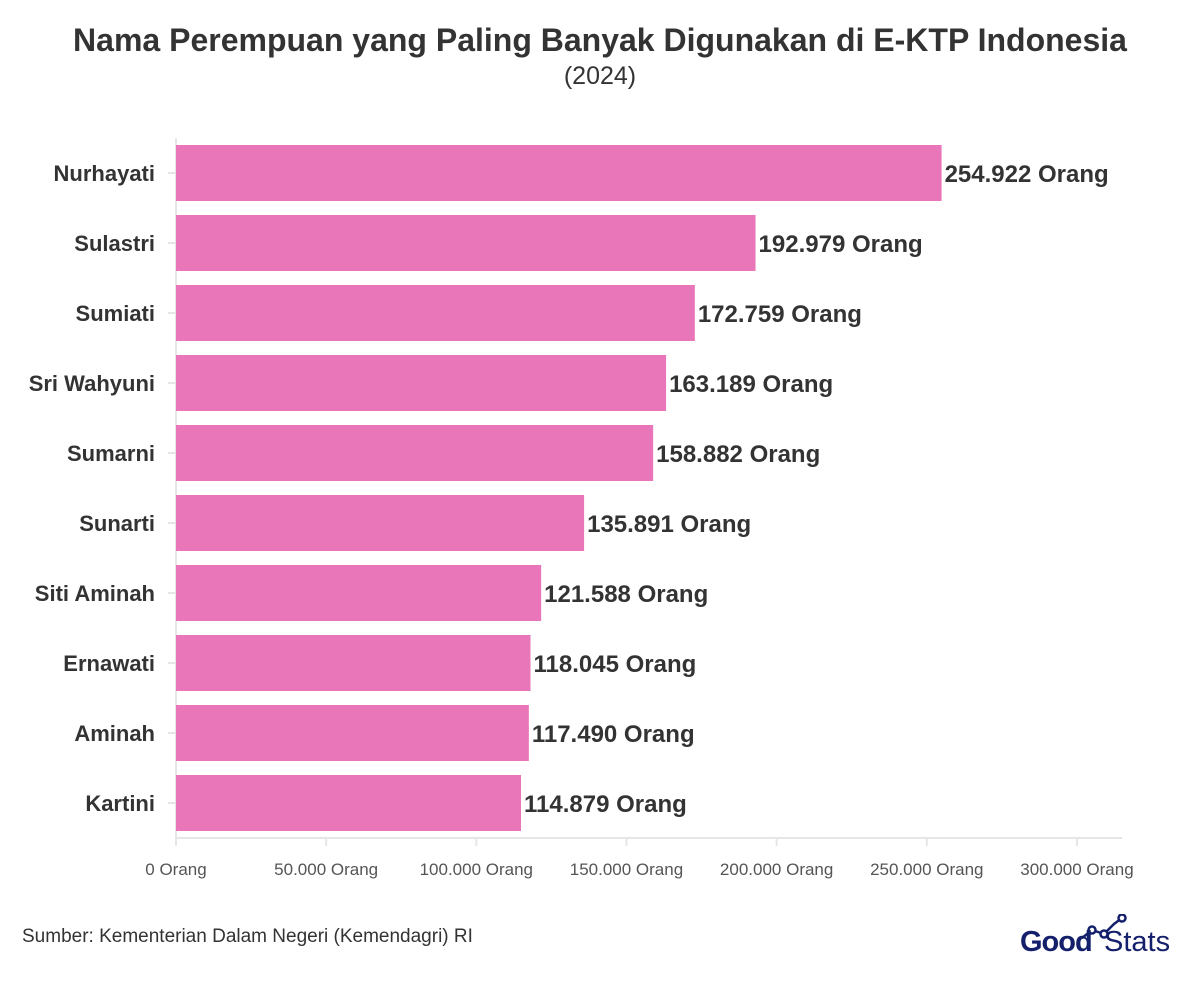 This screenshot has height=984, width=1200. What do you see at coordinates (352, 733) in the screenshot?
I see `bar-aminah` at bounding box center [352, 733].